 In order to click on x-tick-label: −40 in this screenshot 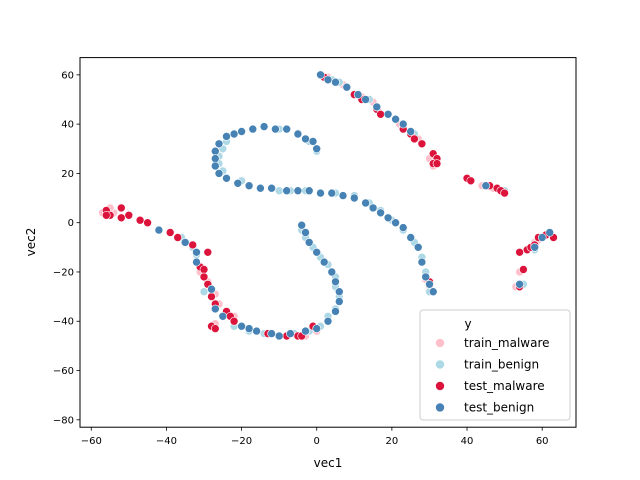, I will do `click(166, 441)`.